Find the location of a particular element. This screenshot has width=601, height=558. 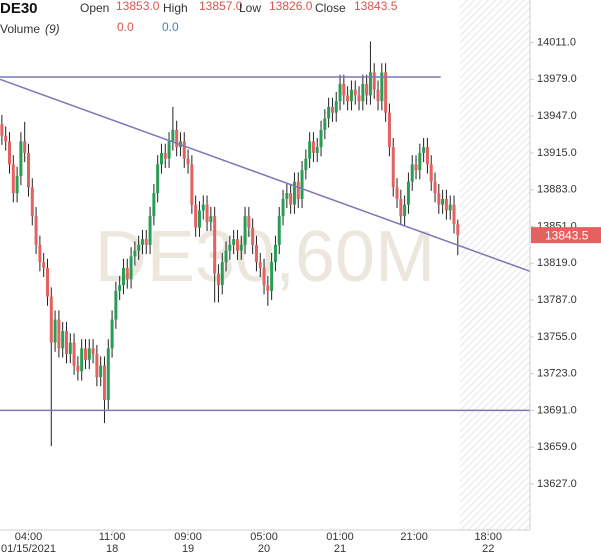

y-tick-label: 13723.0 is located at coordinates (557, 374).